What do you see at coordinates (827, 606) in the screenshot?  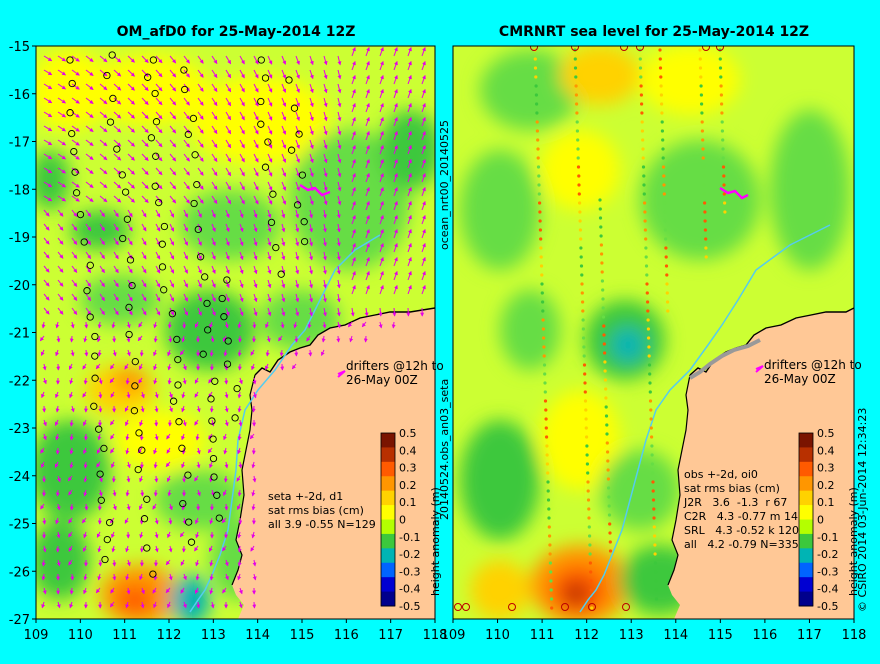 I see `colorbar-tick-label: -0.5` at bounding box center [827, 606].